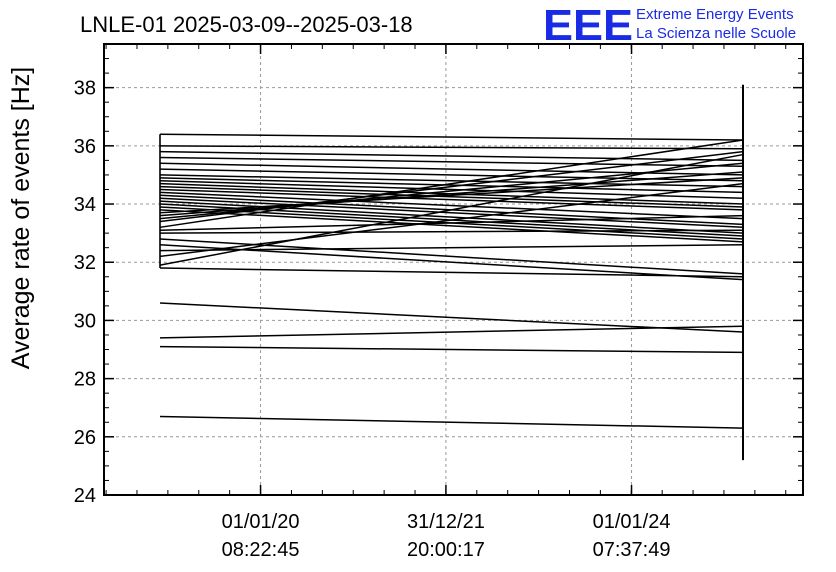 The height and width of the screenshot is (572, 836). I want to click on y-tick-label: 24, so click(85, 496).